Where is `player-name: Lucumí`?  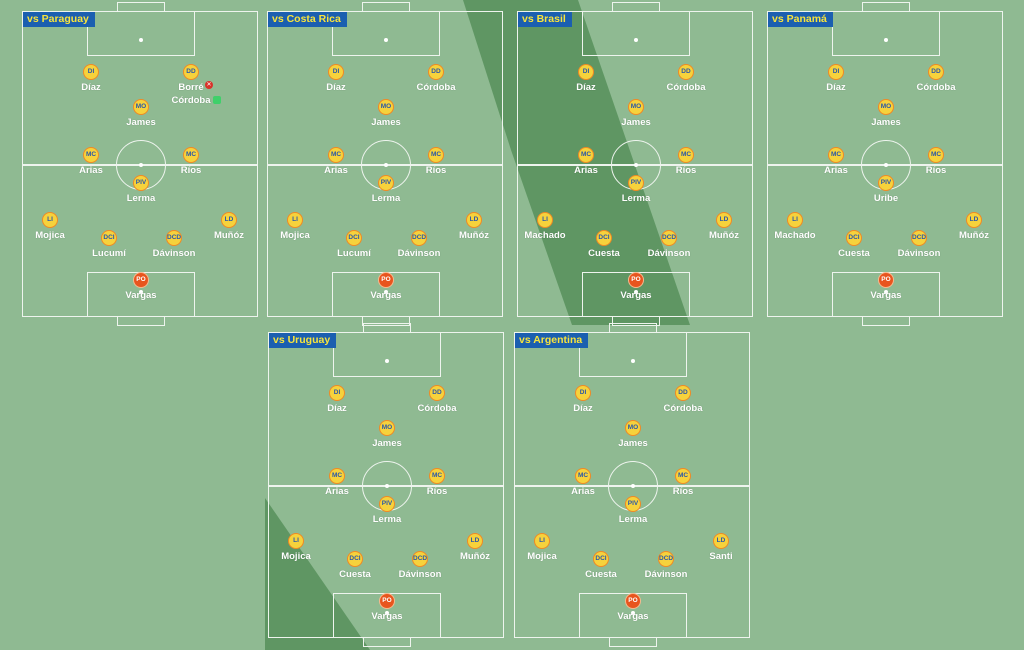 player-name: Lucumí is located at coordinates (109, 253).